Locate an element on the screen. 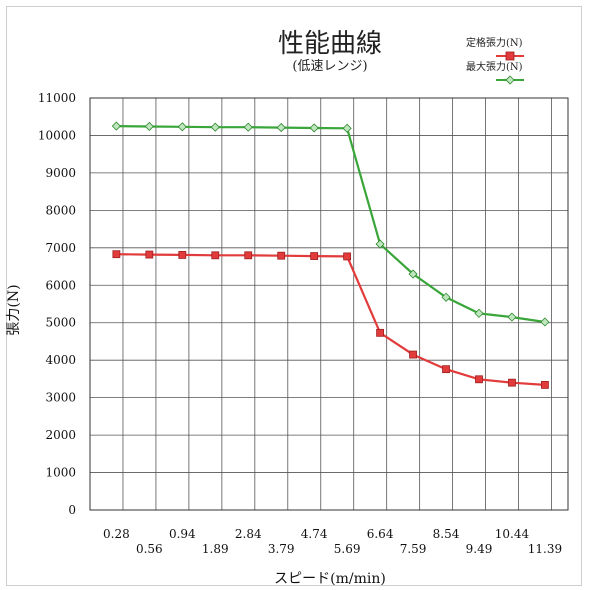 The width and height of the screenshot is (590, 590). x-tick-label: 9.49 is located at coordinates (479, 549).